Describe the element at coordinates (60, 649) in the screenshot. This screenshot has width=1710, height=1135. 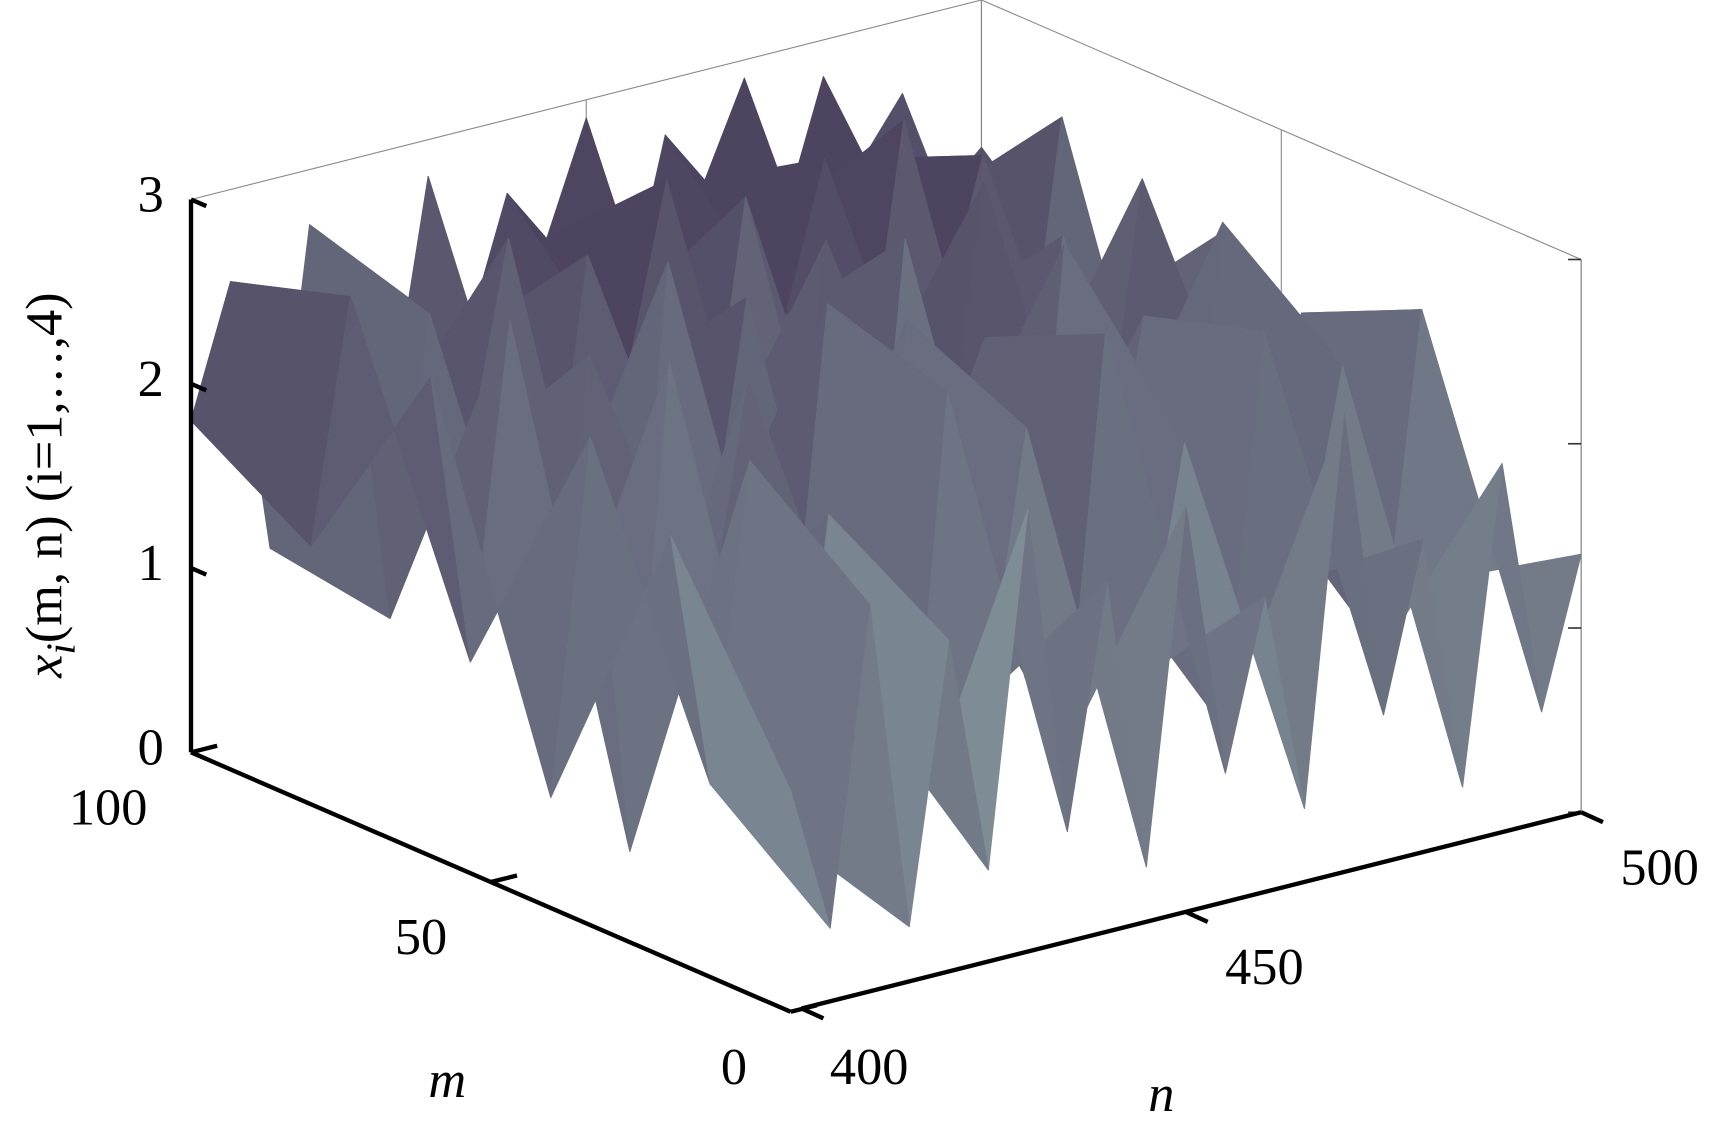
I see `z-label-sub: i` at that location.